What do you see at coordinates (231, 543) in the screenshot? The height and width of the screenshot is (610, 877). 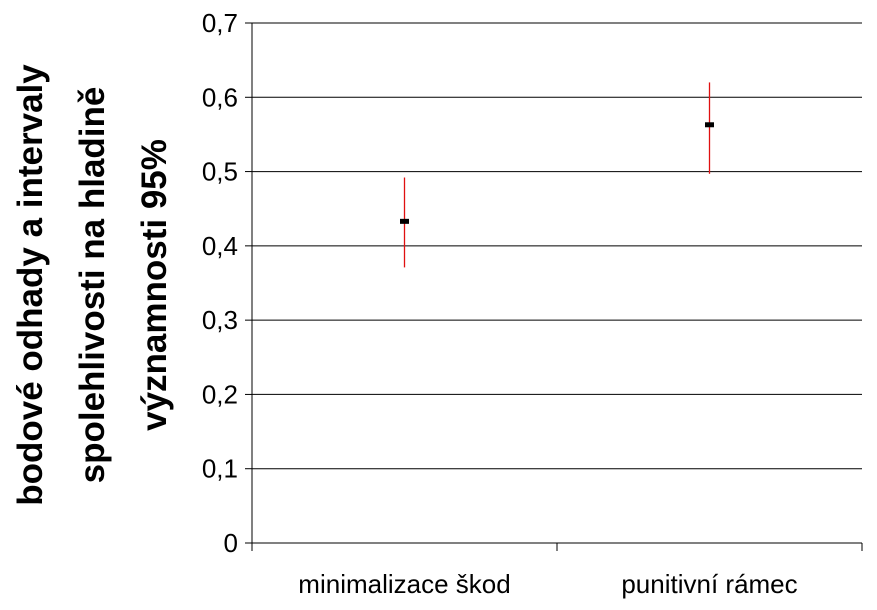 I see `y-tick-label: 0` at bounding box center [231, 543].